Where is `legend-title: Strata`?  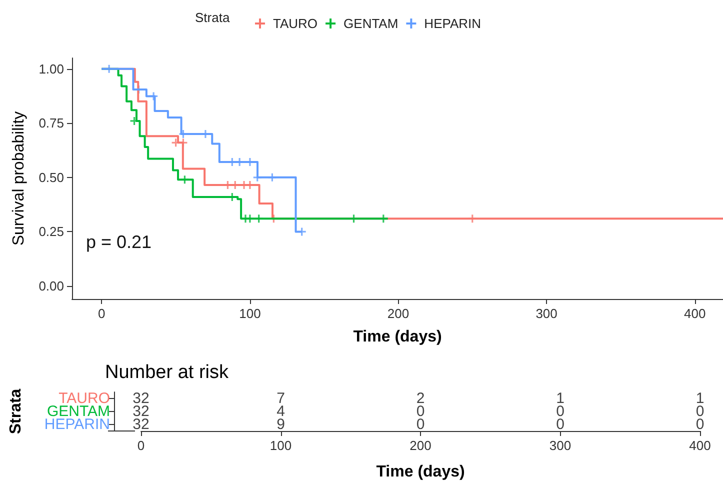 legend-title: Strata is located at coordinates (212, 17).